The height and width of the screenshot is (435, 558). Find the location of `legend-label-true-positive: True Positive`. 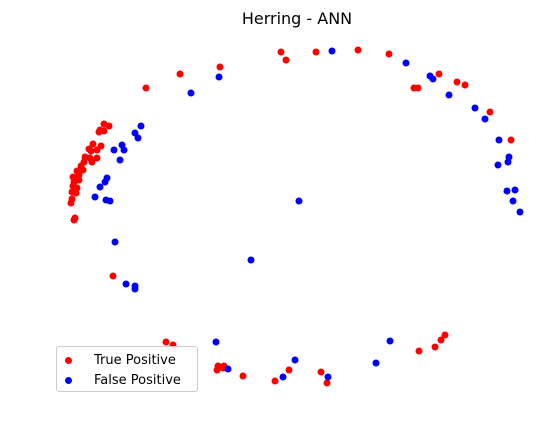

legend-label-true-positive: True Positive is located at coordinates (135, 360).